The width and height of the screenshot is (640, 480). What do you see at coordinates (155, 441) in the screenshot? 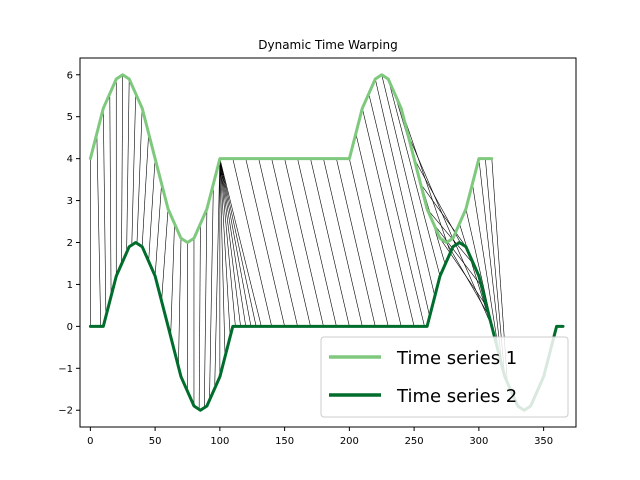
I see `x-tick-label: 50` at bounding box center [155, 441].